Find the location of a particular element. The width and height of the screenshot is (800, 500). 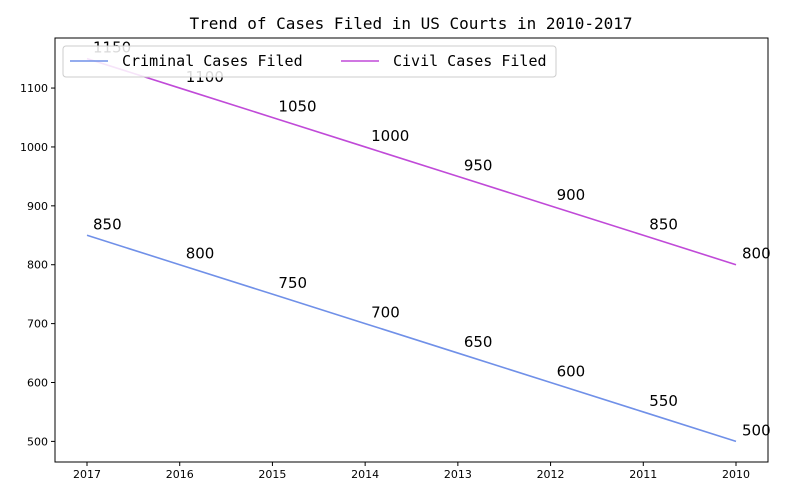

data-label: 700 is located at coordinates (385, 313).